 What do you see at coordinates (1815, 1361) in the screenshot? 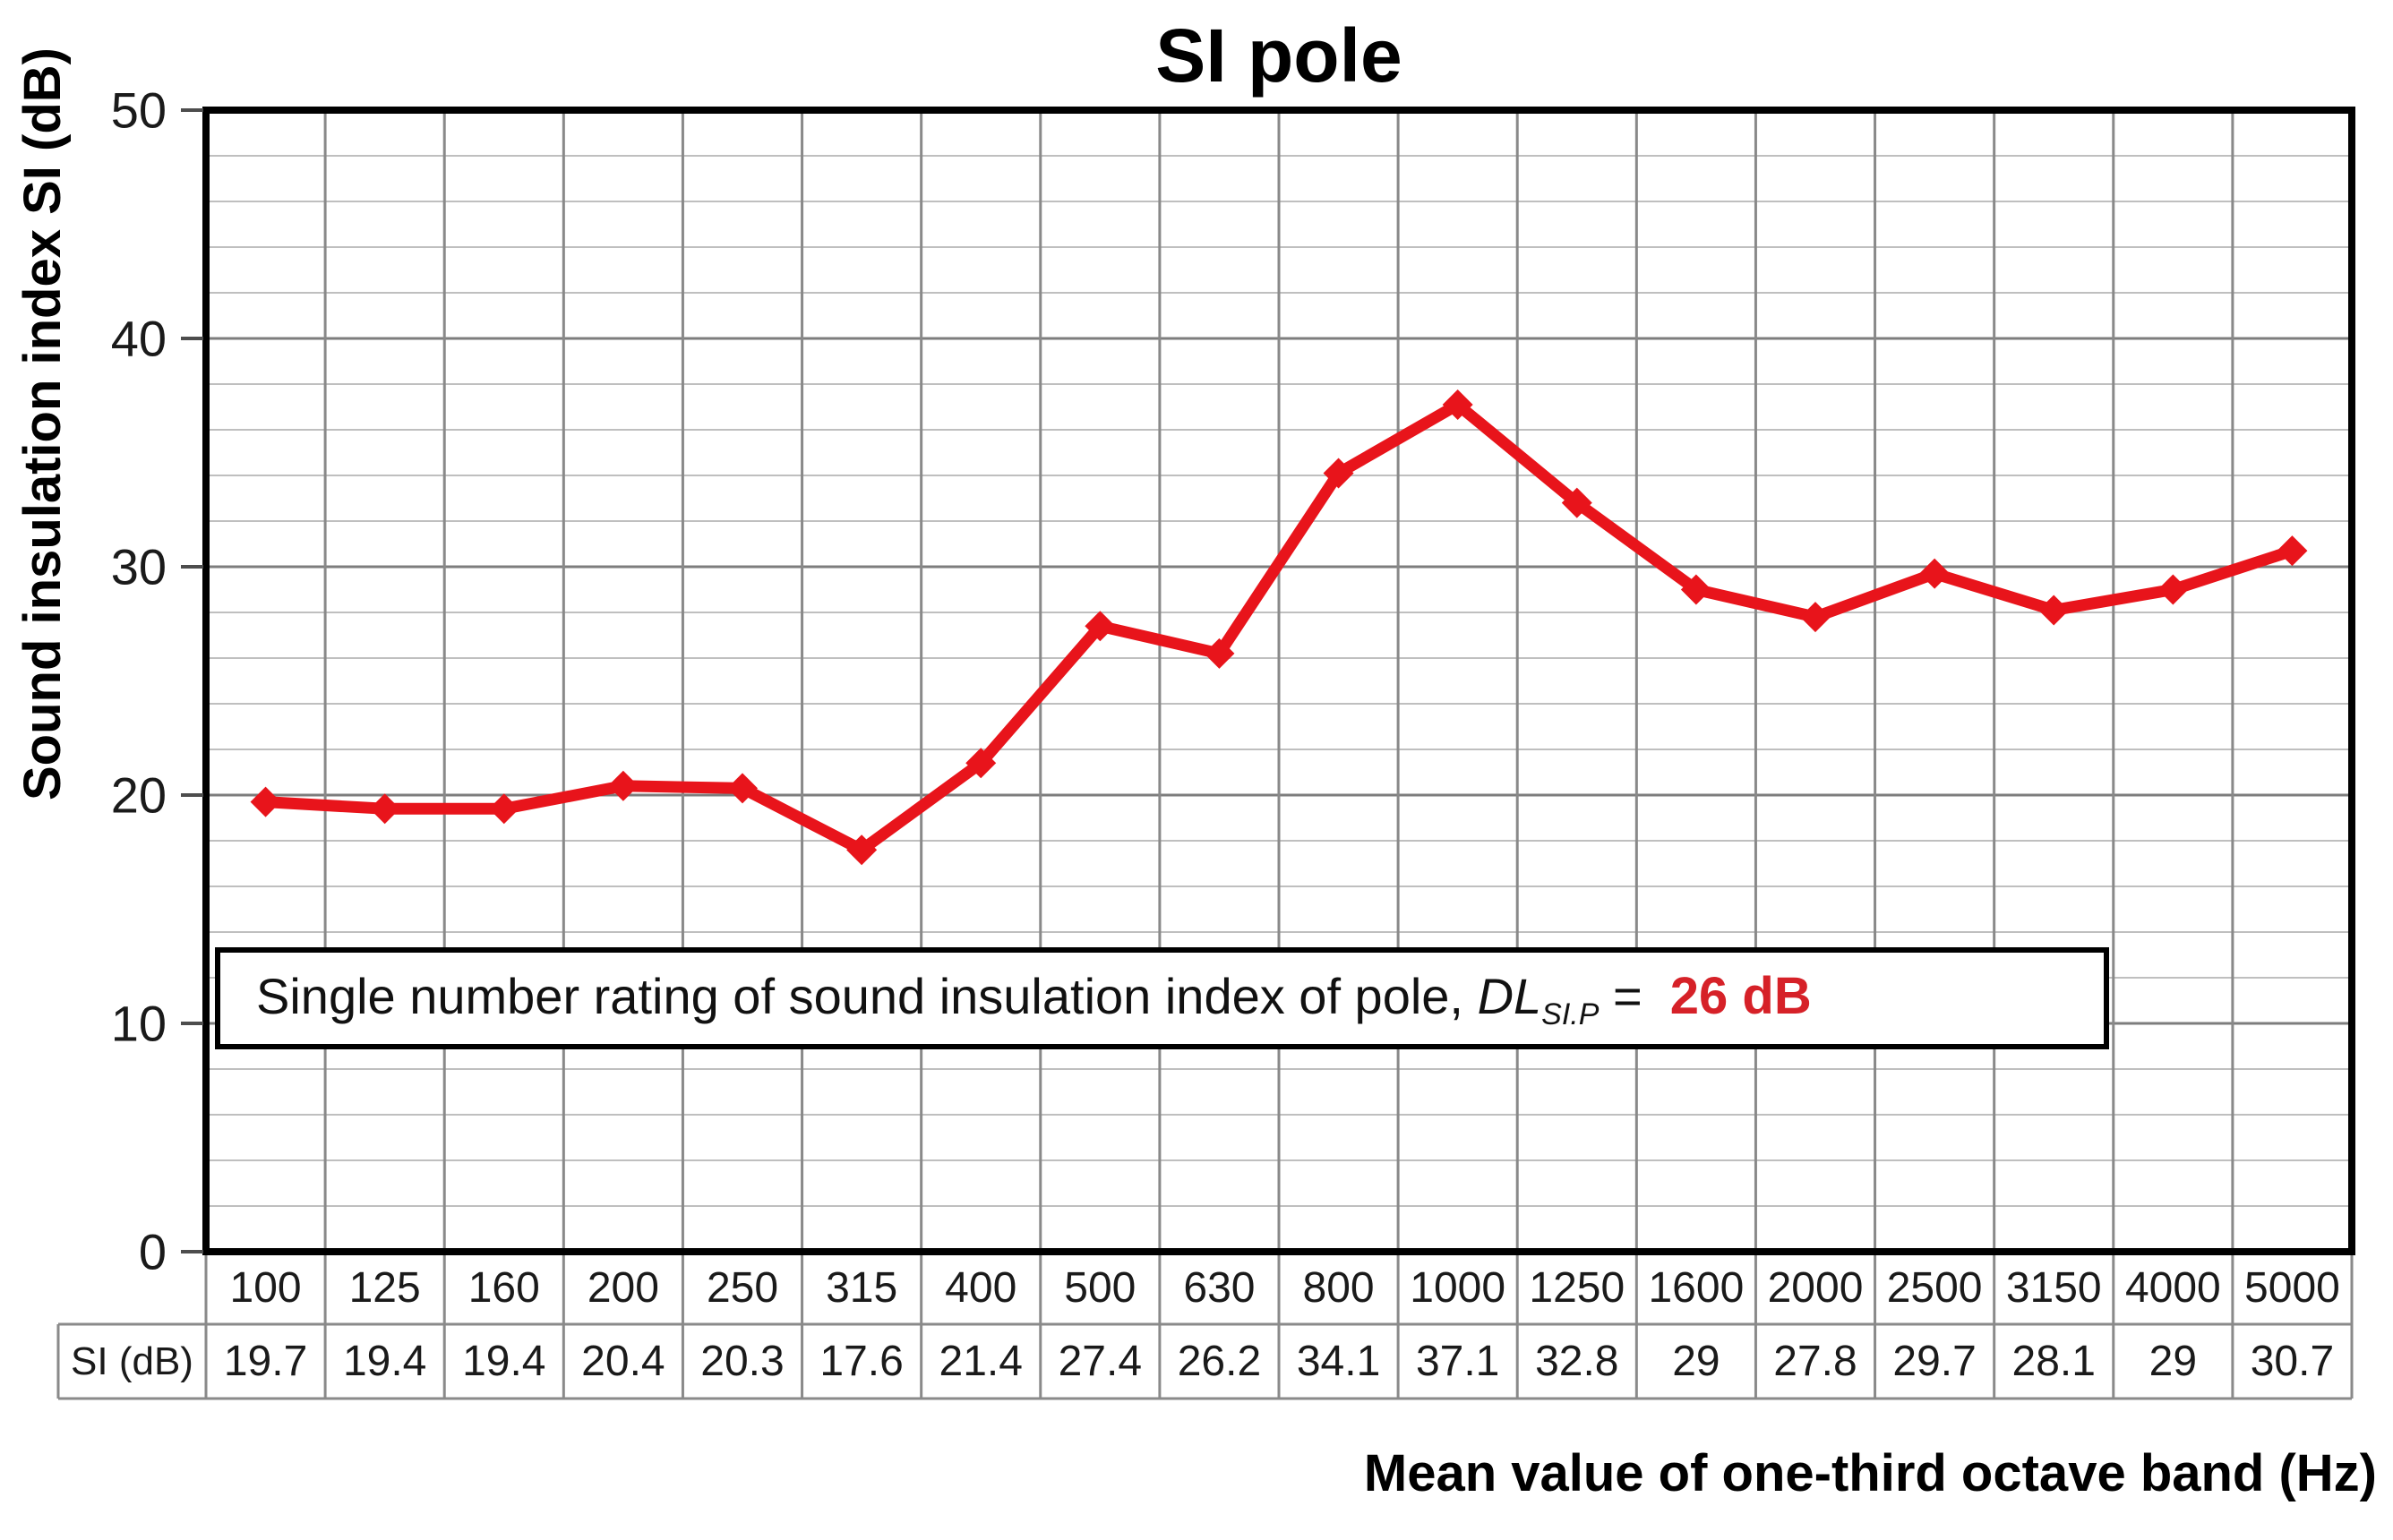
I see `table-value: 27.8` at bounding box center [1815, 1361].